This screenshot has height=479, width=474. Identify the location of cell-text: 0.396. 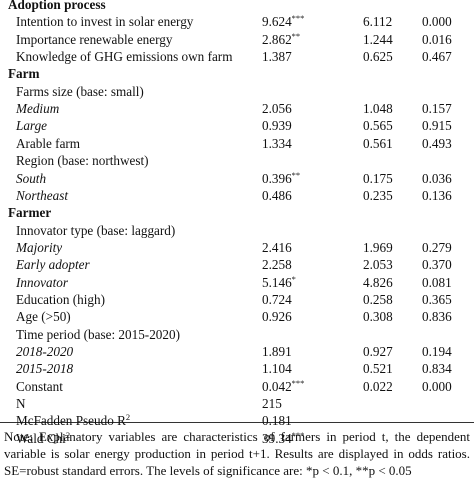
(277, 178).